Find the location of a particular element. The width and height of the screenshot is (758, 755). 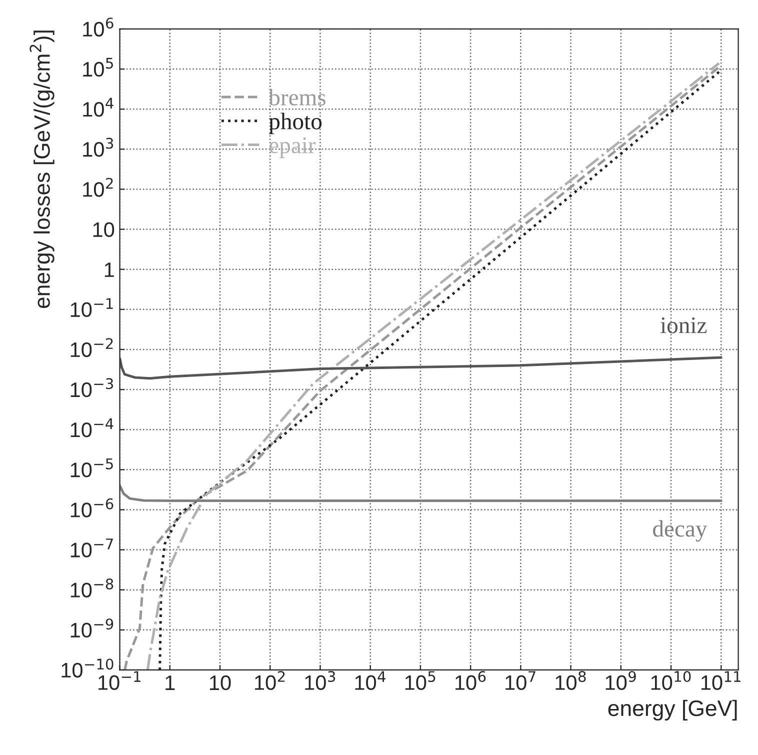

x-tick-label: 10$^{11}$ is located at coordinates (720, 680).